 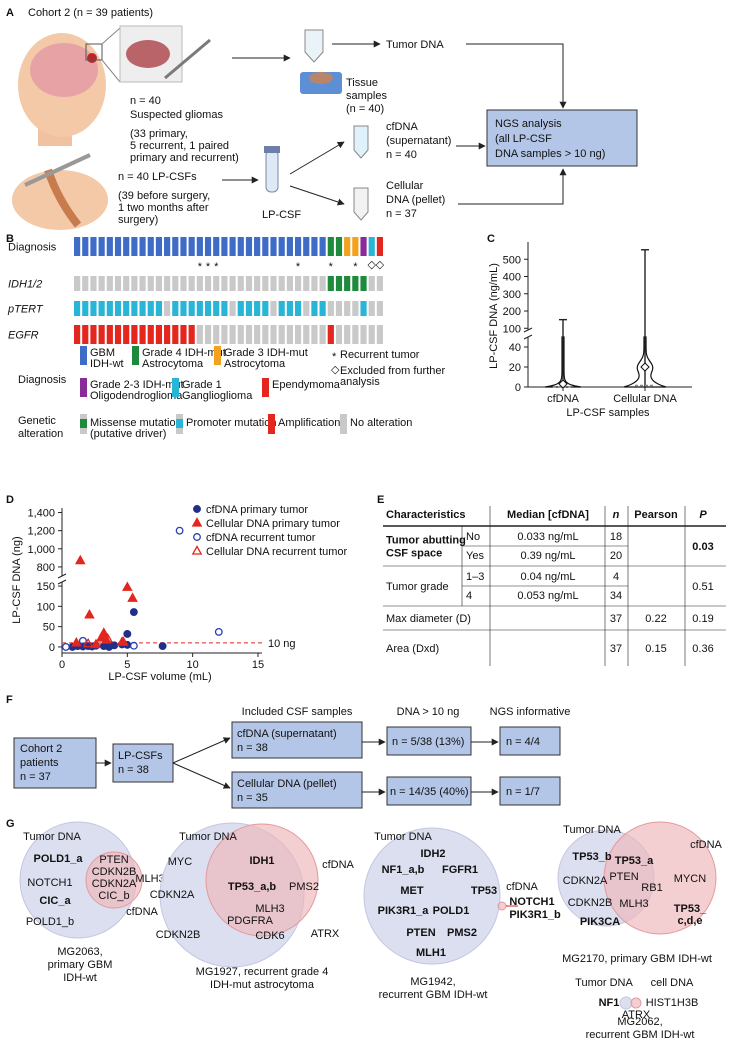 I want to click on row-label: pTERT, so click(x=25, y=310).